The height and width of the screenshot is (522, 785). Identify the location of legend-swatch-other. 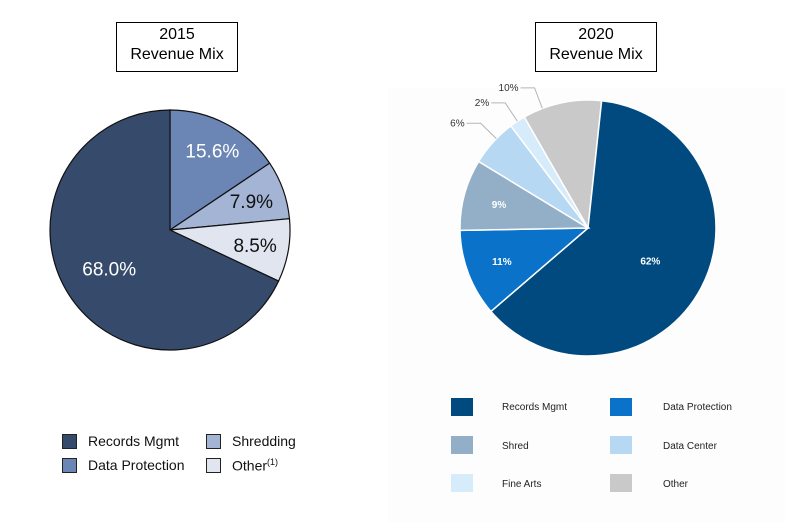
(213, 465).